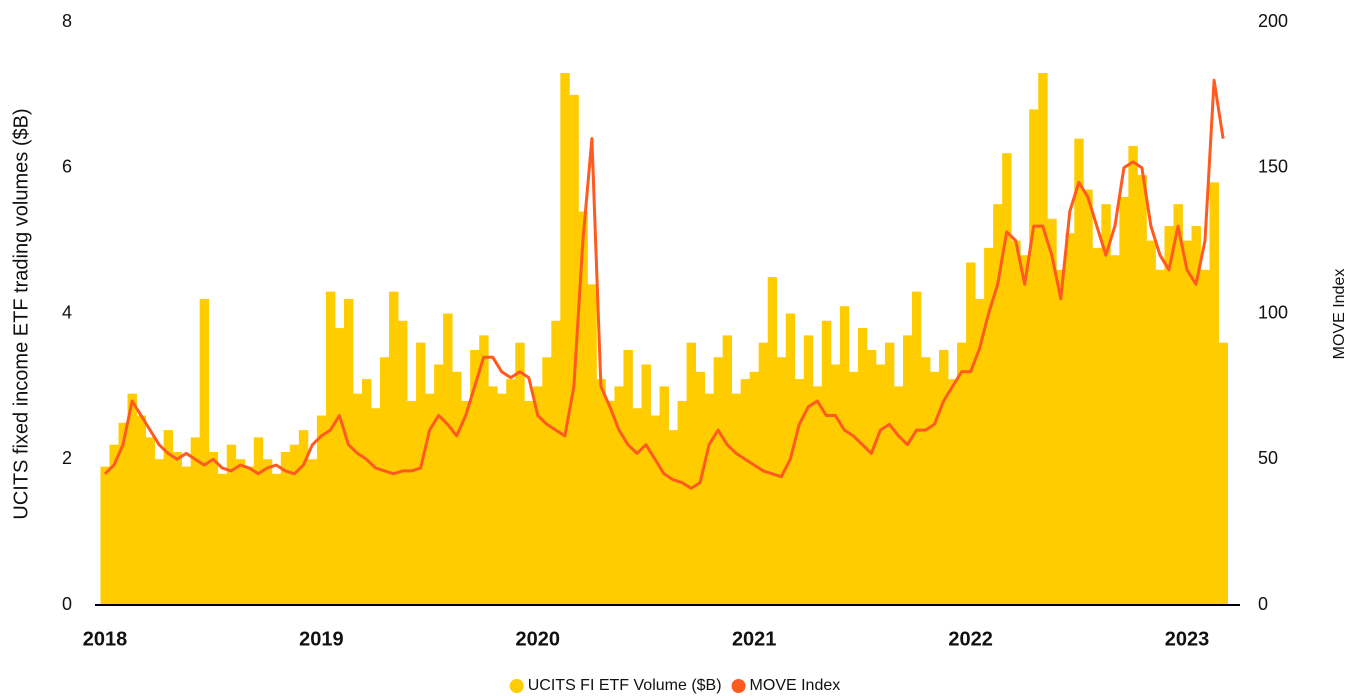 The image size is (1350, 696). What do you see at coordinates (1273, 312) in the screenshot?
I see `y2-tick-label: 100` at bounding box center [1273, 312].